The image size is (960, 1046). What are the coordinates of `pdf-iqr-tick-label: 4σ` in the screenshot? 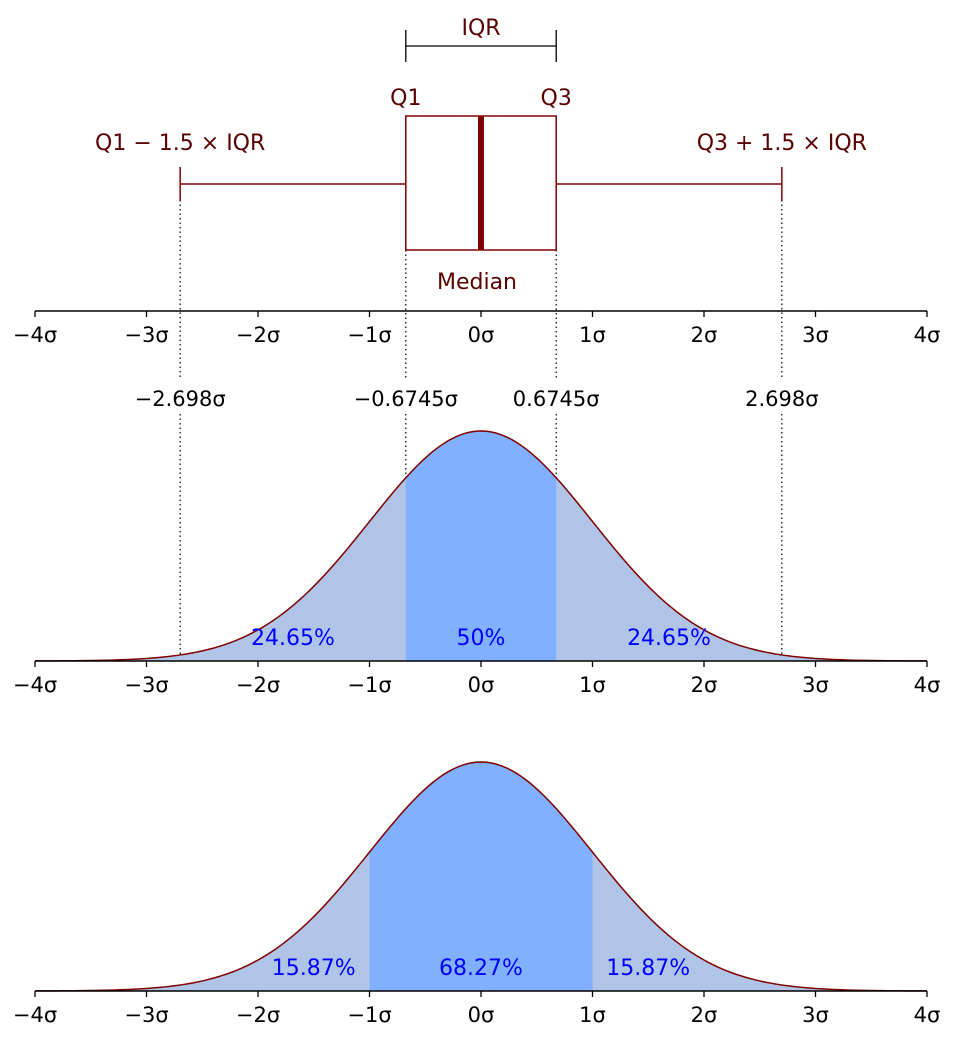 It's located at (927, 685).